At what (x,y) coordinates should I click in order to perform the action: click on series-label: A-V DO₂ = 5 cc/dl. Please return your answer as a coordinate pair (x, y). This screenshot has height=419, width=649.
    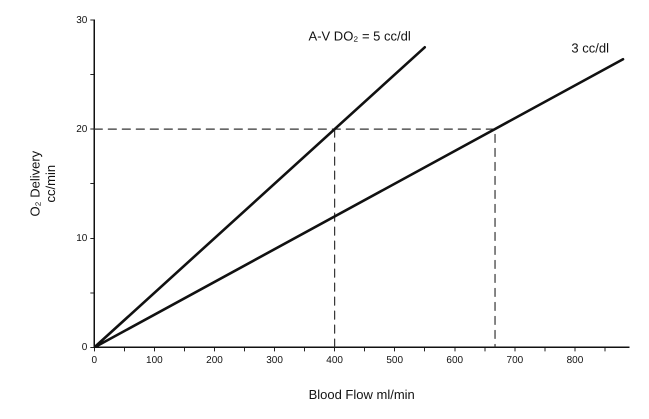
    Looking at the image, I should click on (359, 36).